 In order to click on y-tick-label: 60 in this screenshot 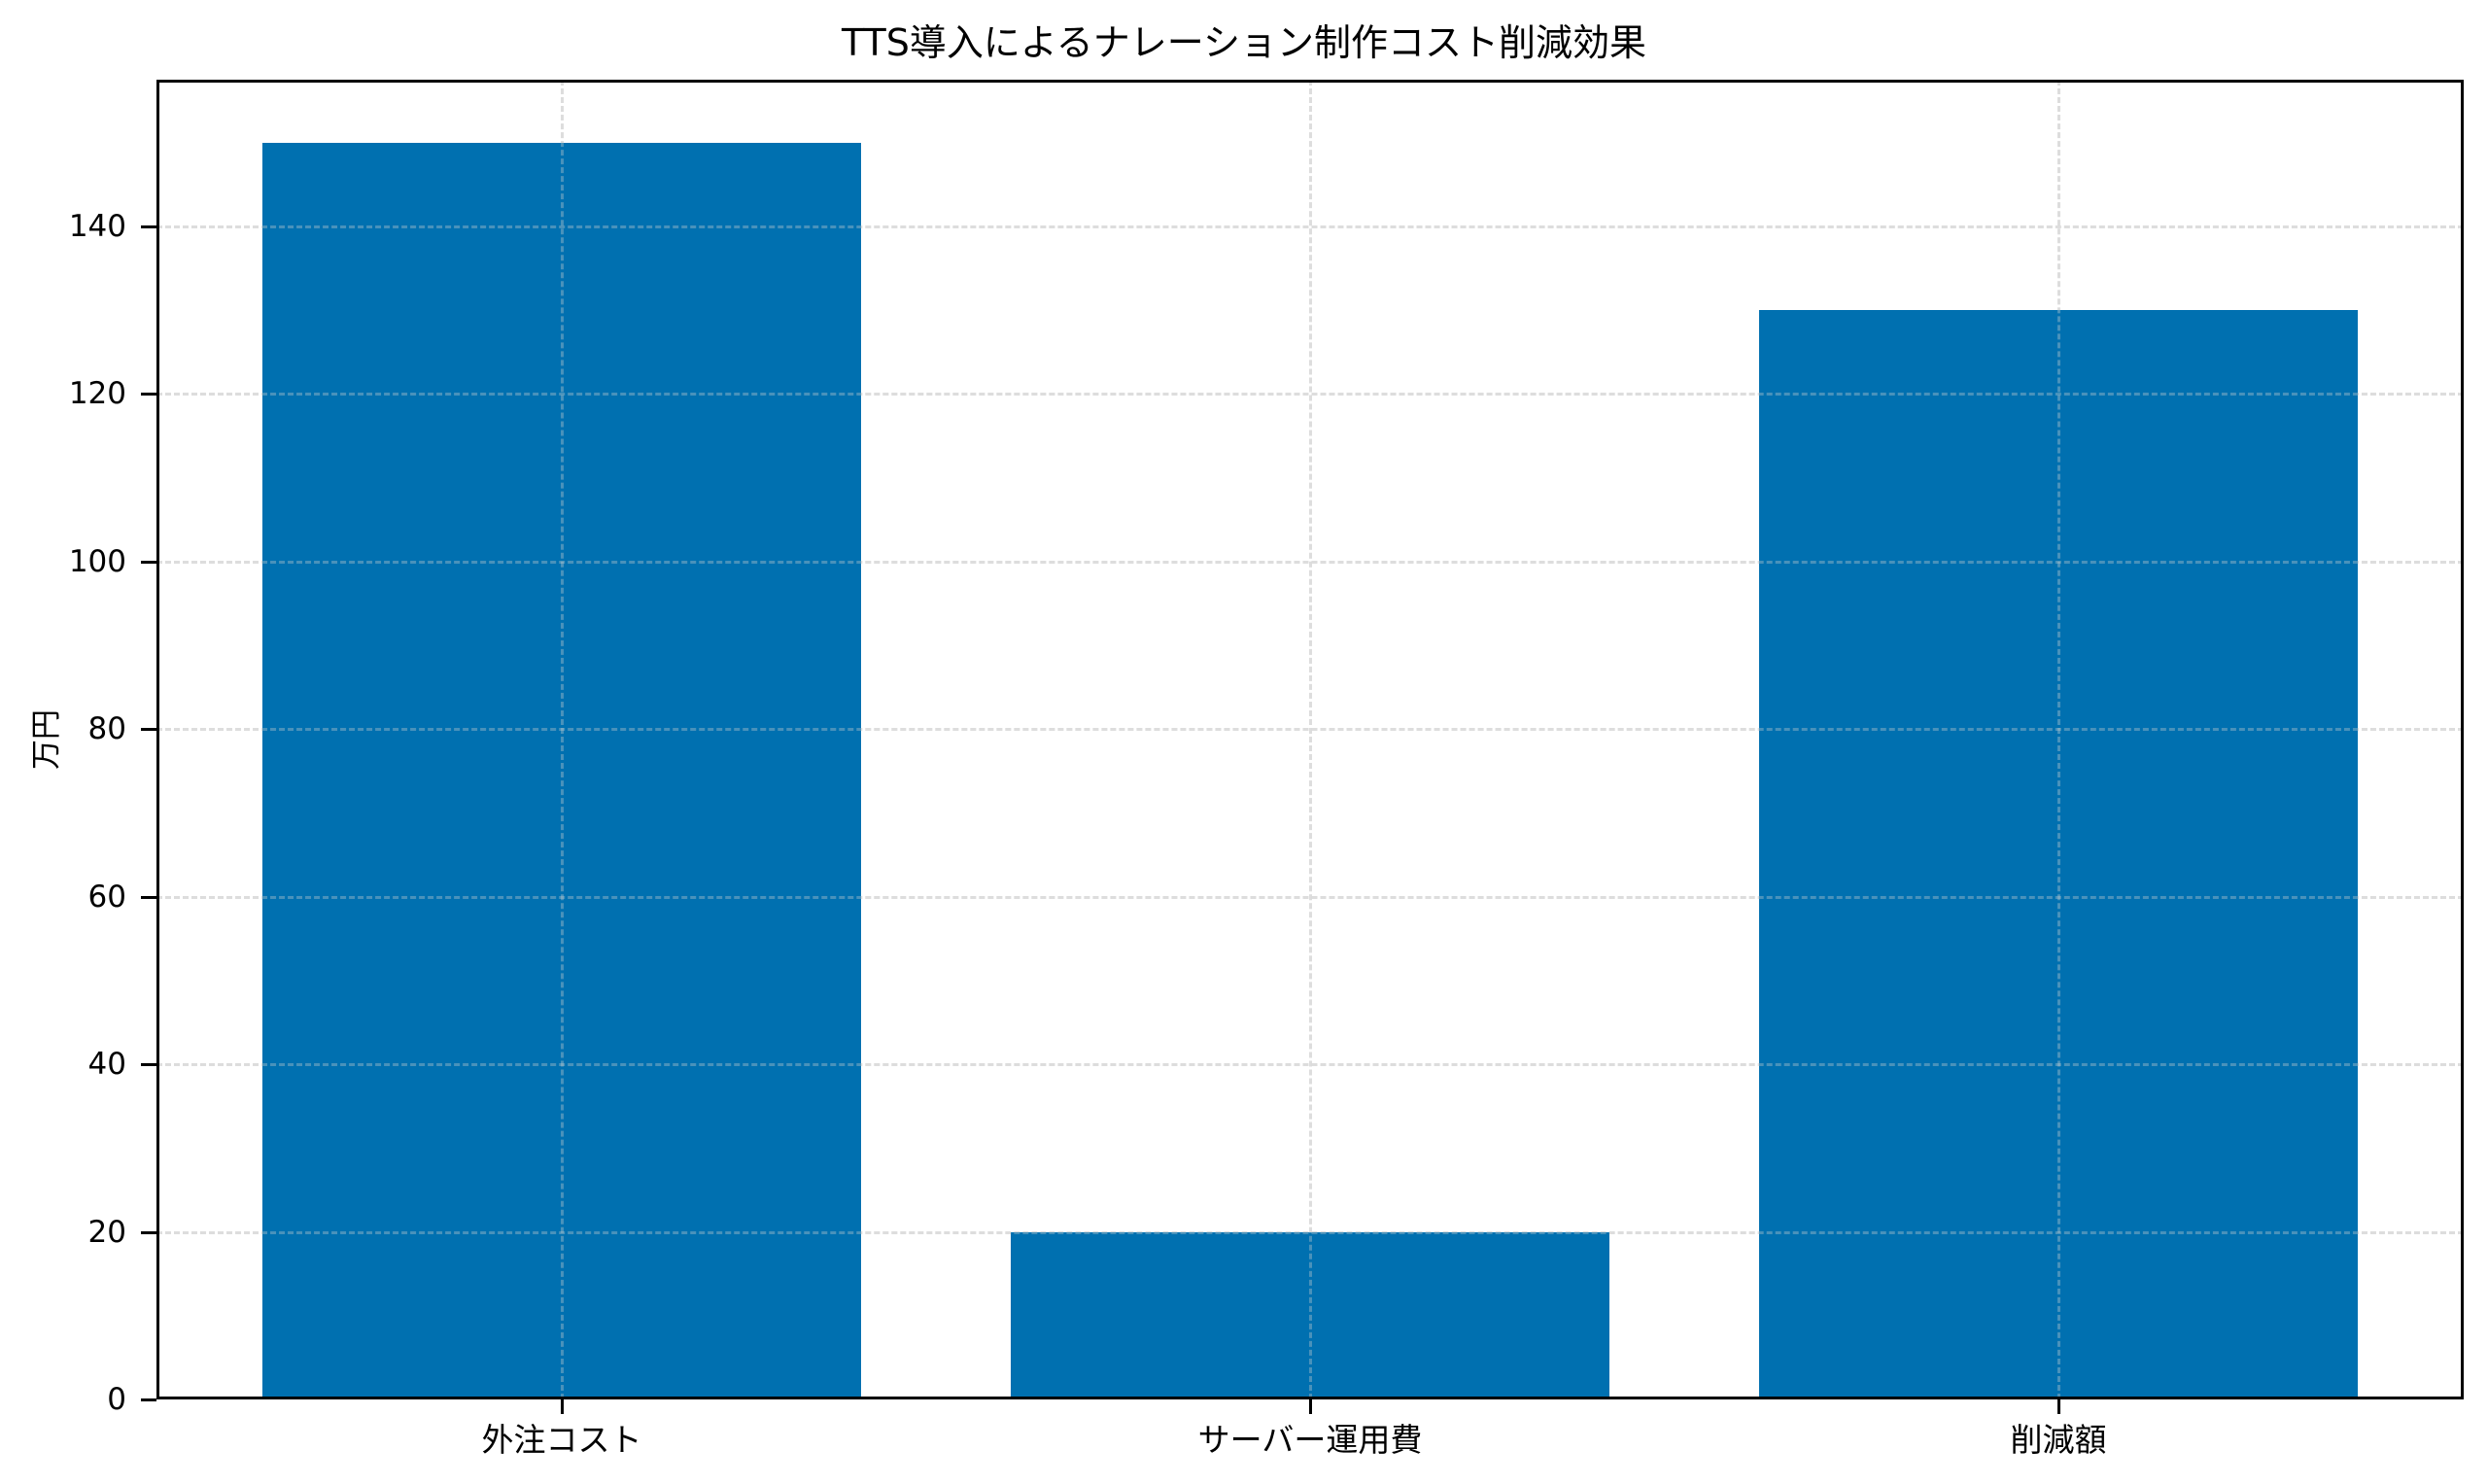, I will do `click(106, 897)`.